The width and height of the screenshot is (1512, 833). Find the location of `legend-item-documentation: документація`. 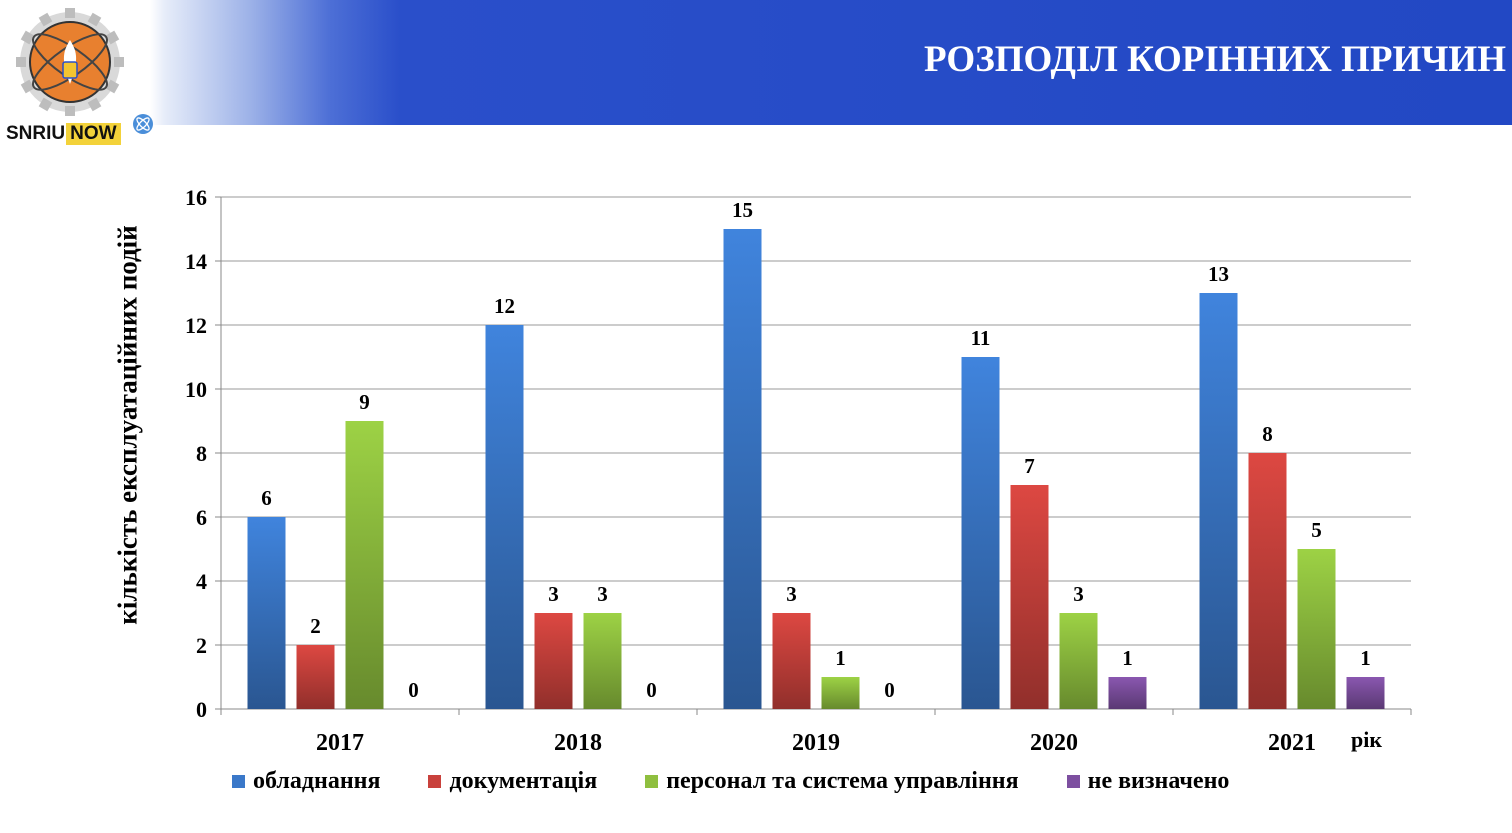

legend-item-documentation: документація is located at coordinates (512, 781).